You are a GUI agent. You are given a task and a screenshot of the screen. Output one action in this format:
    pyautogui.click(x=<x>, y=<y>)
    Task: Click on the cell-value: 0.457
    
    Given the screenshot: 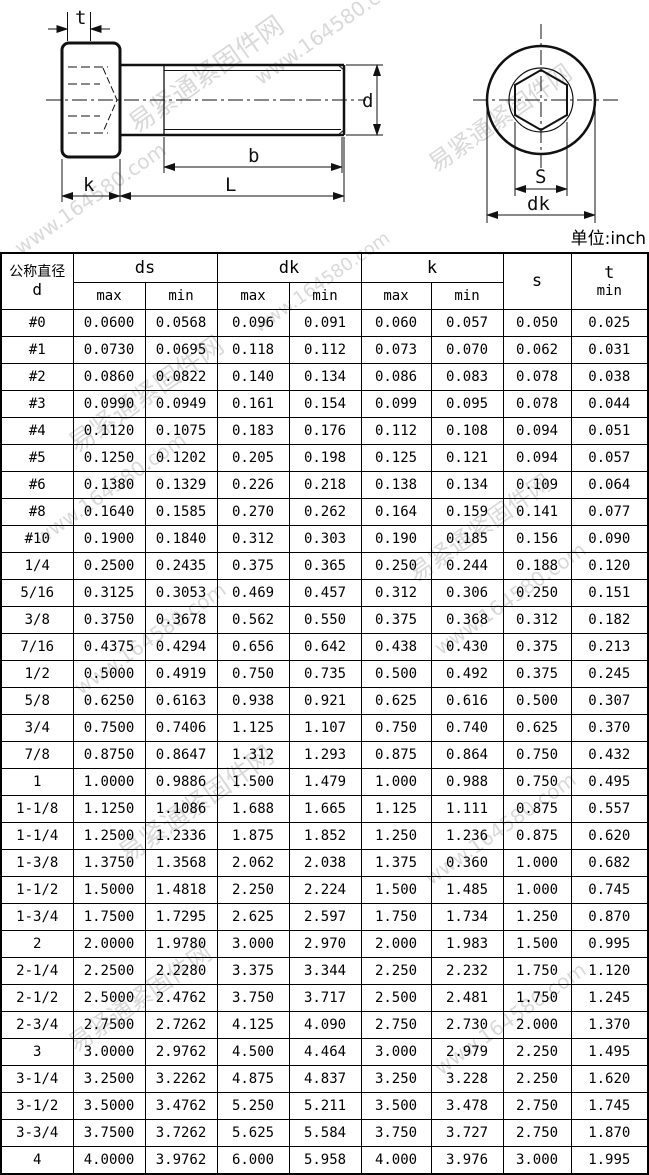 What is the action you would take?
    pyautogui.click(x=325, y=592)
    